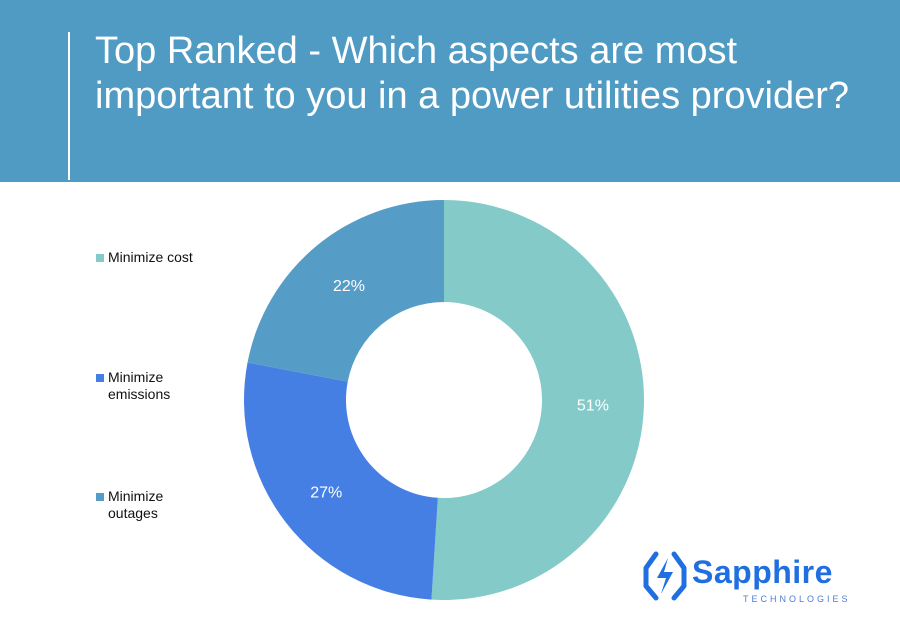 The height and width of the screenshot is (640, 900). What do you see at coordinates (136, 504) in the screenshot?
I see `legend-label: Minimize outages` at bounding box center [136, 504].